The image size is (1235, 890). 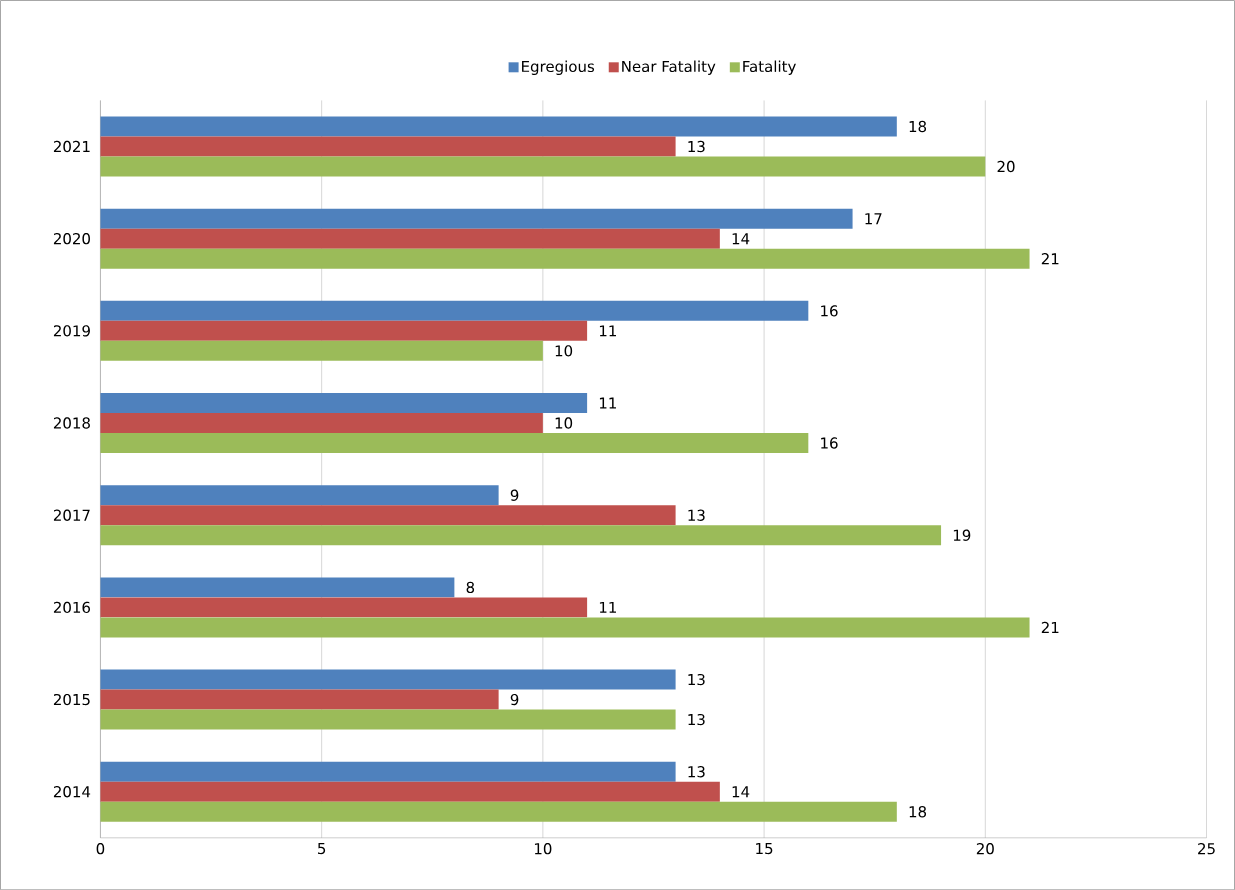 What do you see at coordinates (1006, 166) in the screenshot?
I see `data-label: 20` at bounding box center [1006, 166].